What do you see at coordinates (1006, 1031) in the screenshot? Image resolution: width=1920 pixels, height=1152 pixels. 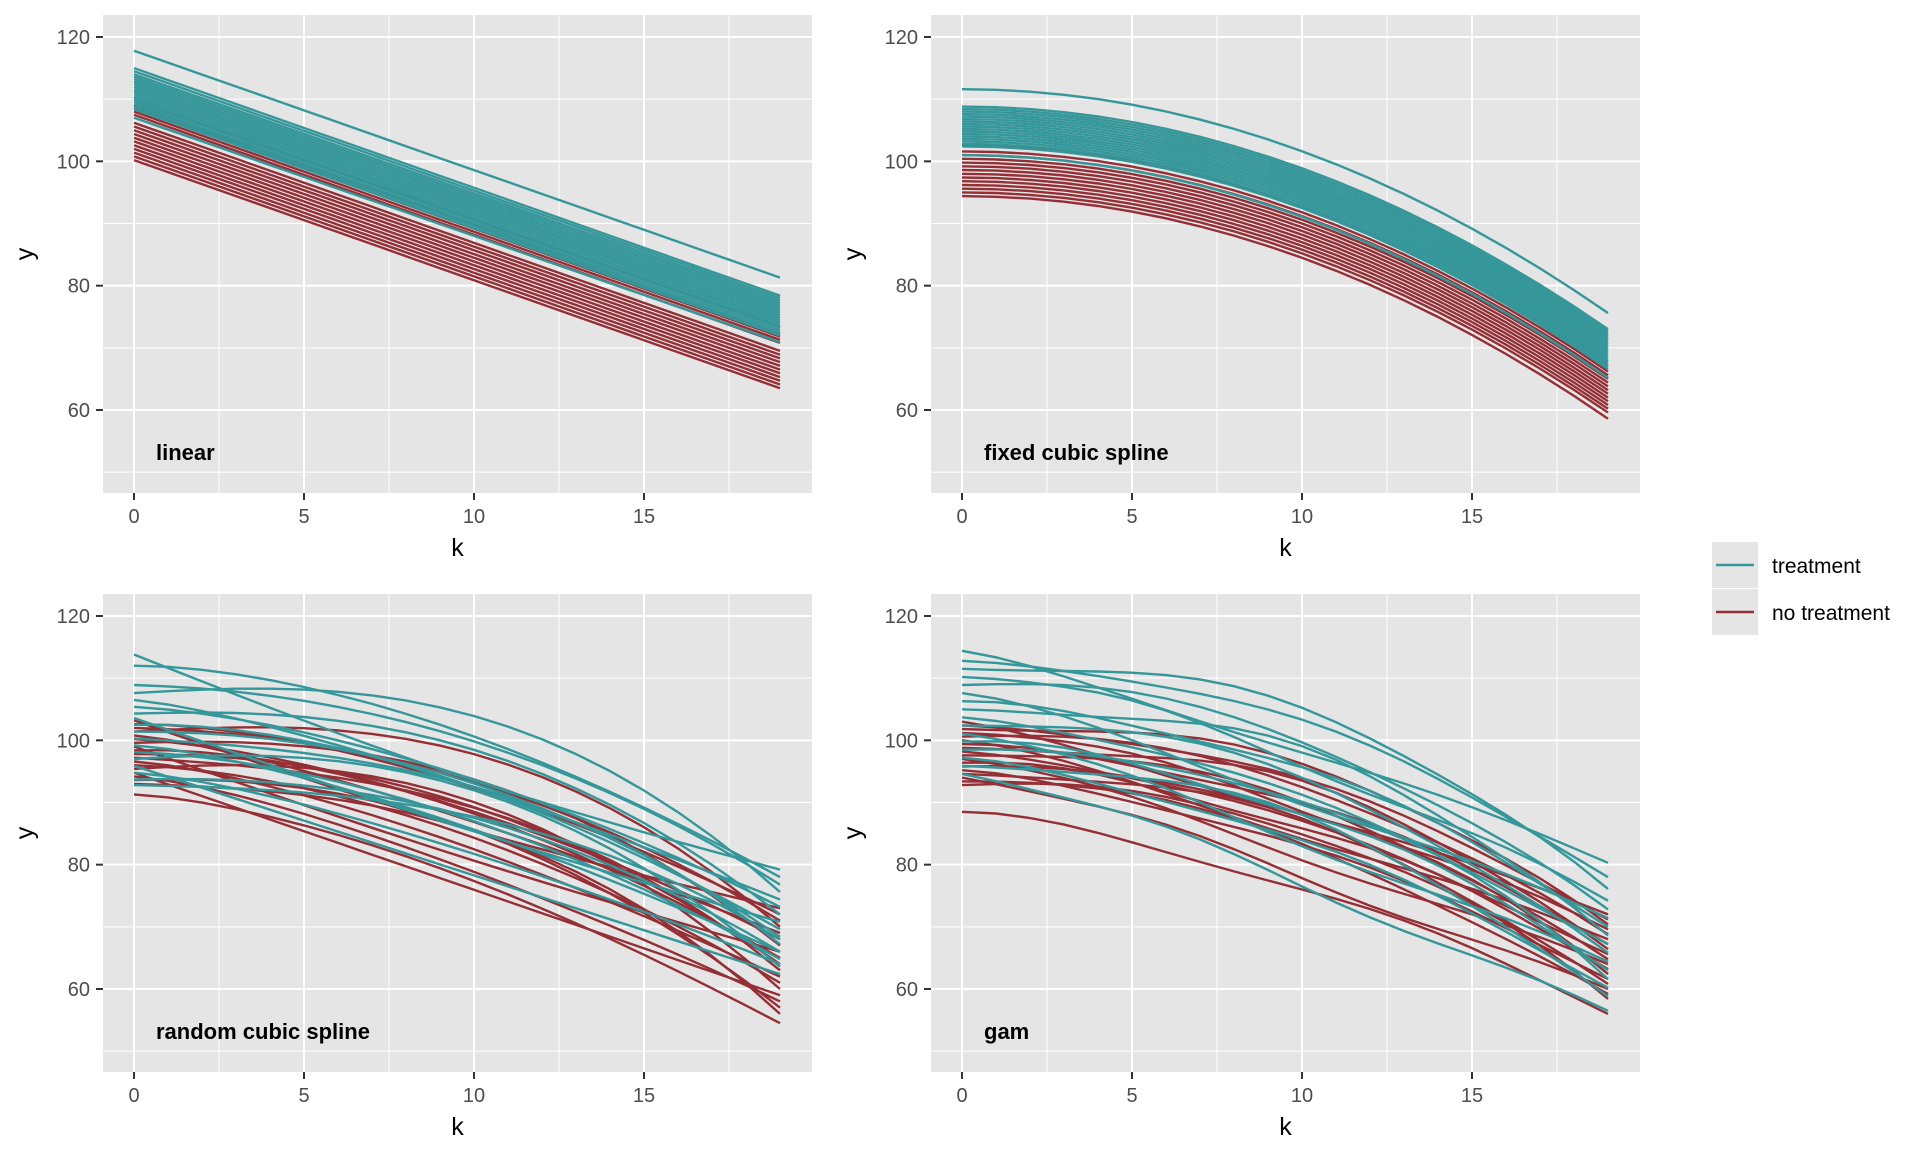 I see `panel-label: gam` at bounding box center [1006, 1031].